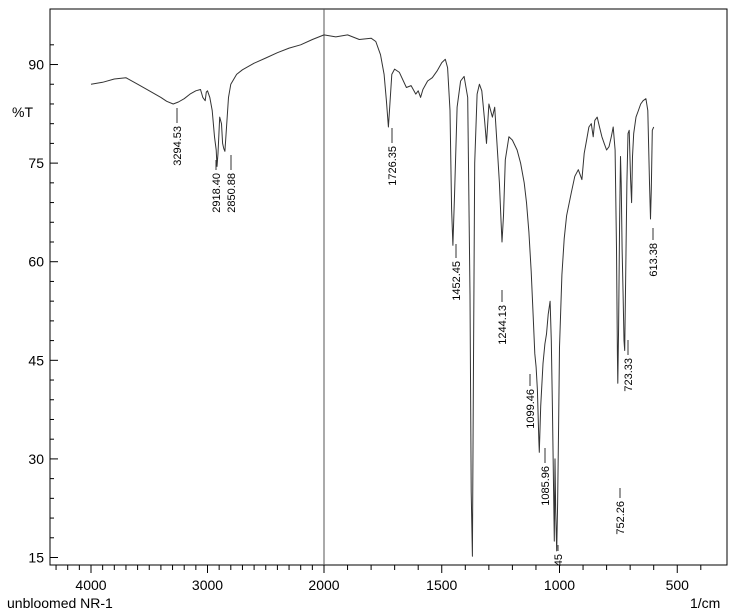  What do you see at coordinates (22, 112) in the screenshot?
I see `y-axis-label: %T` at bounding box center [22, 112].